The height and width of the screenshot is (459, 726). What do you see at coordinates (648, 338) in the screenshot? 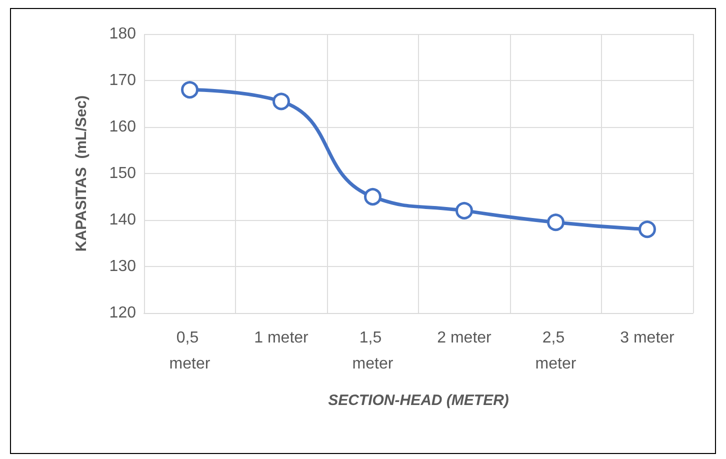
I see `x-tick-label: 3 meter` at bounding box center [648, 338].